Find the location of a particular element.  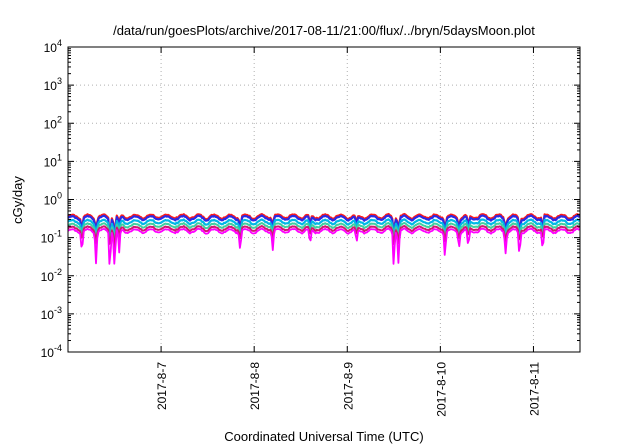

y-tick-label: 10⁴ is located at coordinates (53, 46).